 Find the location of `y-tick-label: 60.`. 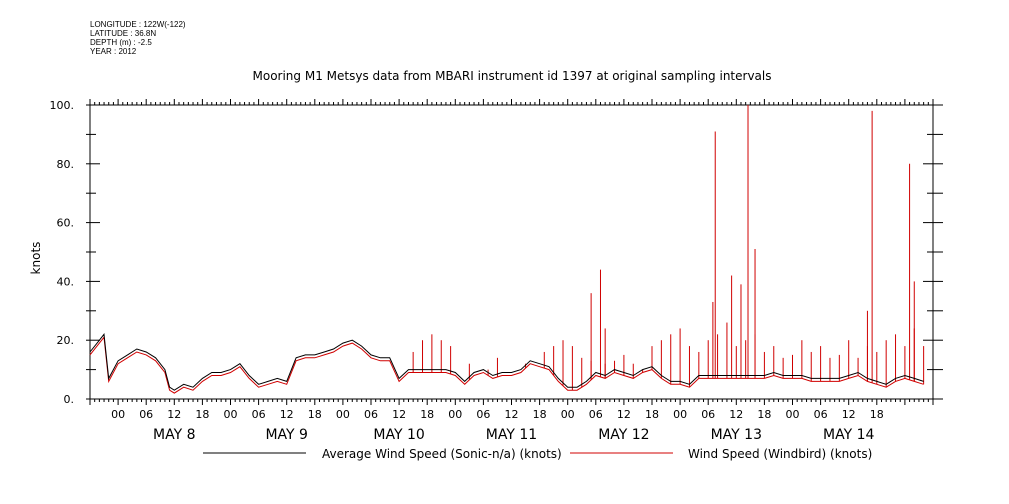

y-tick-label: 60. is located at coordinates (66, 223).